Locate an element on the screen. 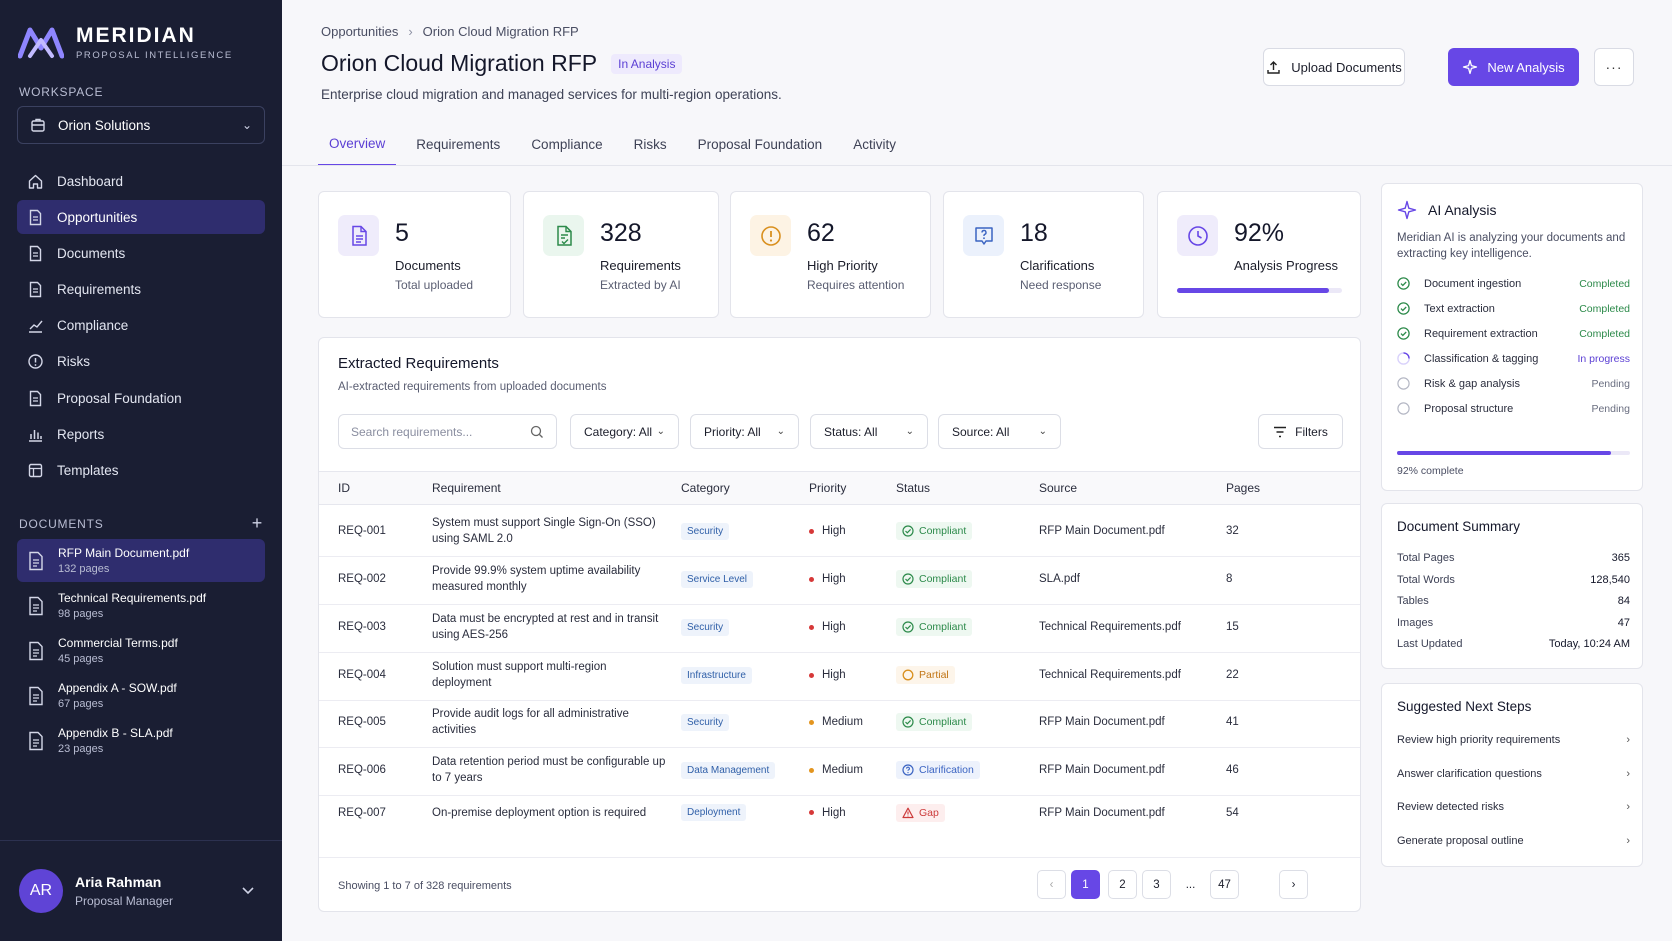 This screenshot has width=1672, height=941. alert-circle-icon is located at coordinates (35, 362).